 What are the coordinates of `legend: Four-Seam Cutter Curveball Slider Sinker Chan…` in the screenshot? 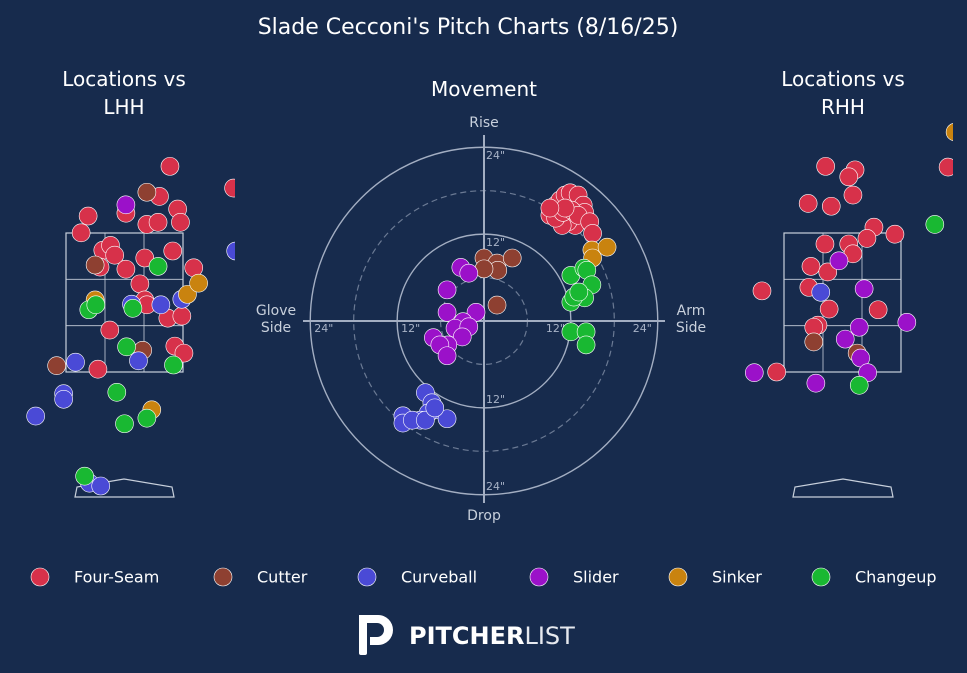 It's located at (483, 577).